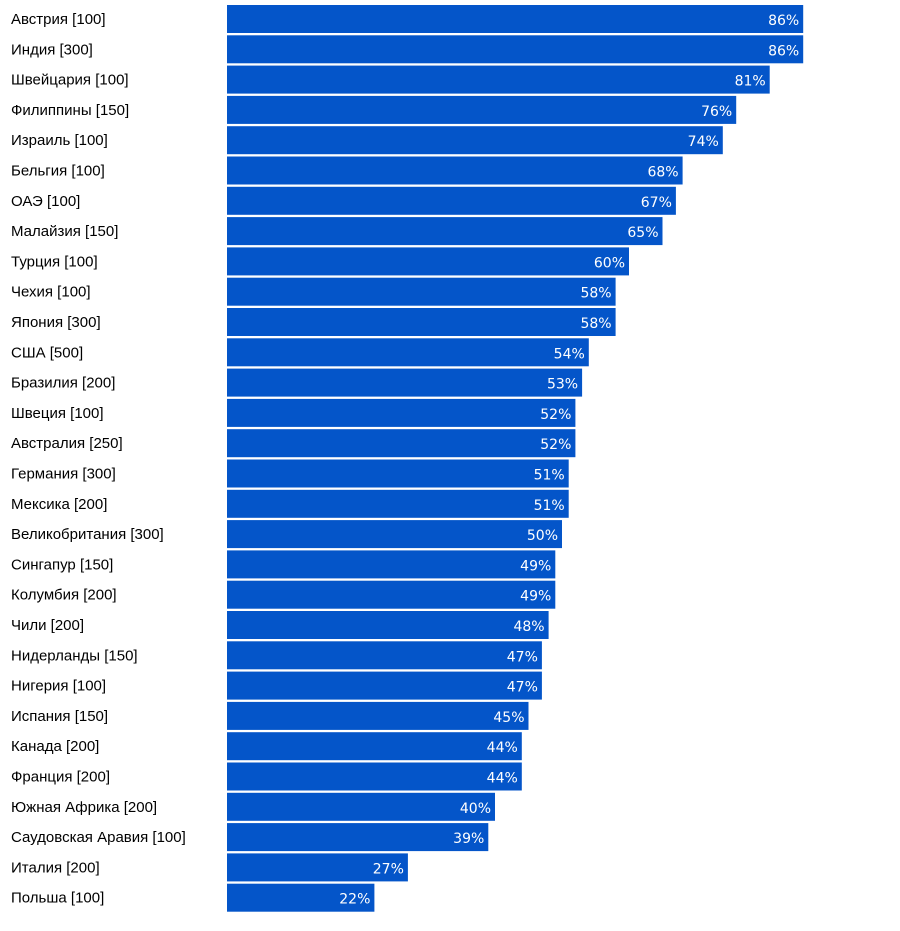  Describe the element at coordinates (542, 536) in the screenshot. I see `value-label: 50%` at that location.